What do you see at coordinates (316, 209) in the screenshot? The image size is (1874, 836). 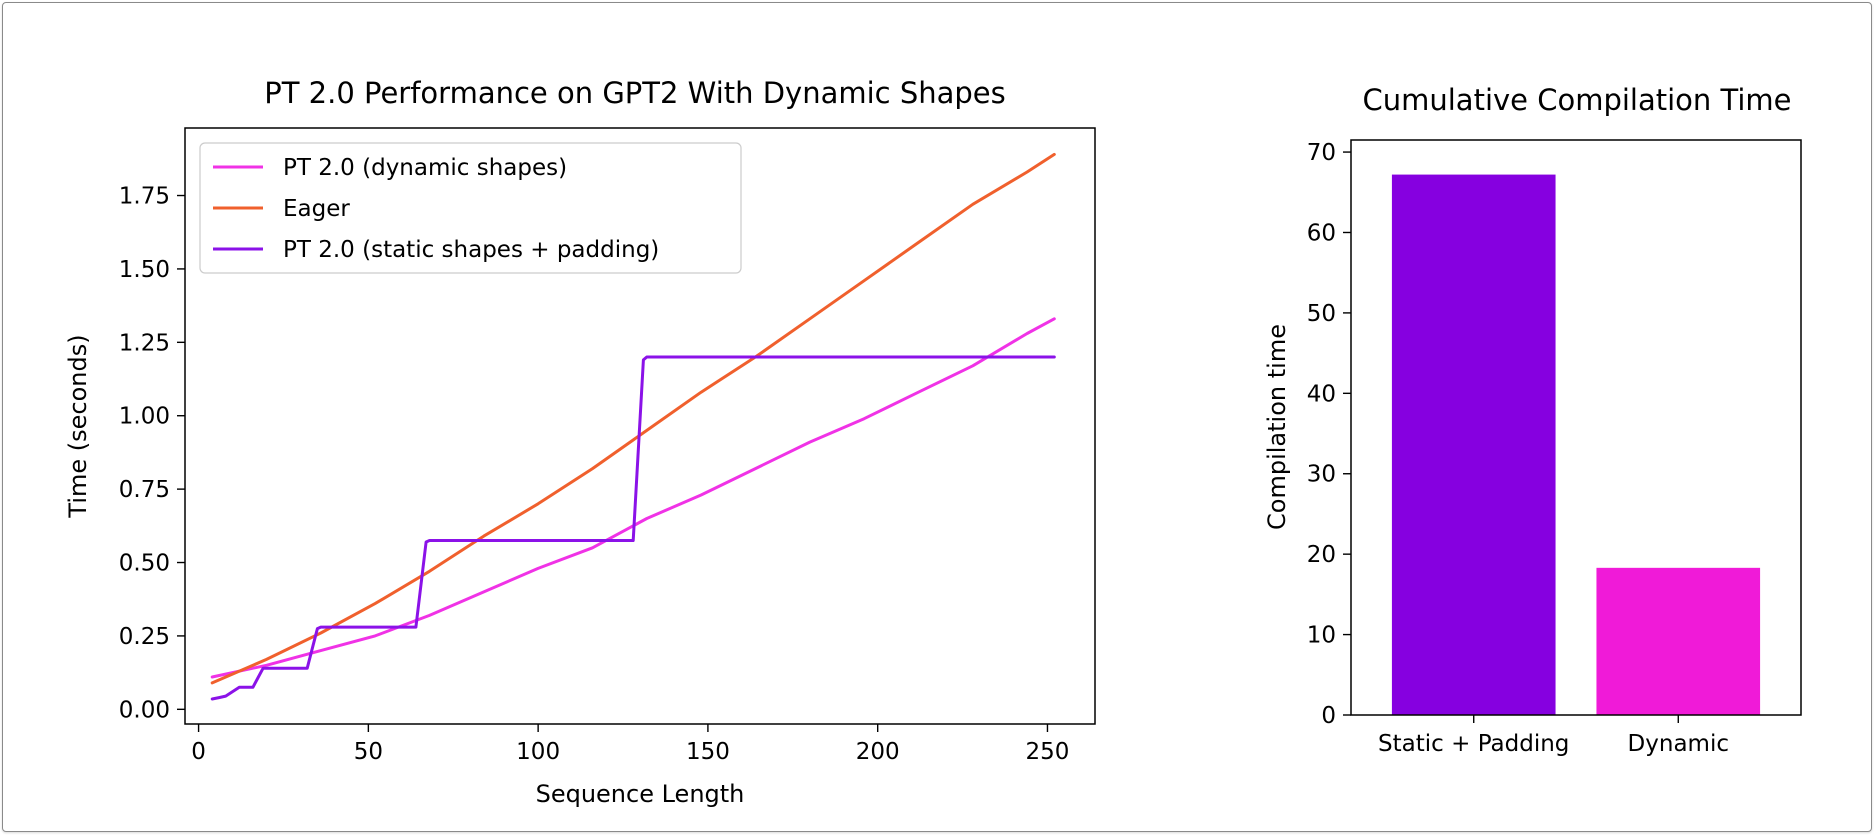 I see `legend-label-eager: Eager` at bounding box center [316, 209].